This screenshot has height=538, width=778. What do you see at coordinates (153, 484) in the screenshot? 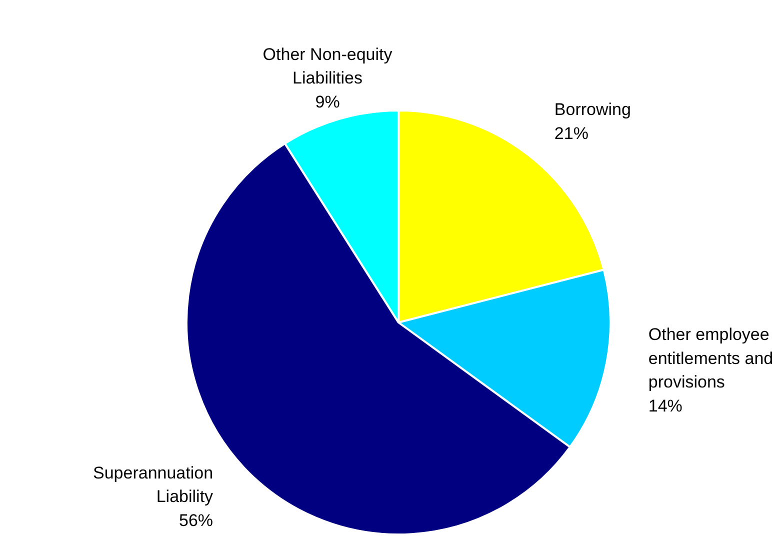
I see `slice-label: Superannuation Liability` at bounding box center [153, 484].